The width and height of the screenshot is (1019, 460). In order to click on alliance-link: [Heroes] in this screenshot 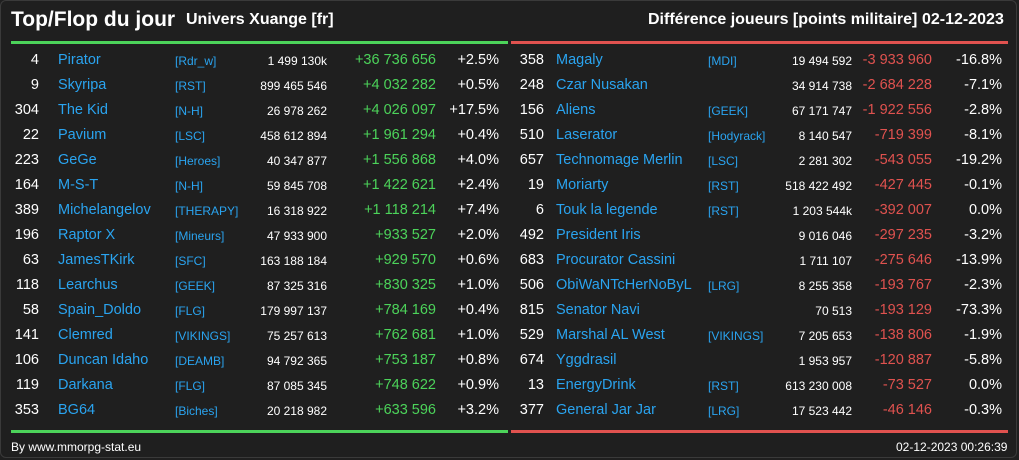, I will do `click(198, 161)`.